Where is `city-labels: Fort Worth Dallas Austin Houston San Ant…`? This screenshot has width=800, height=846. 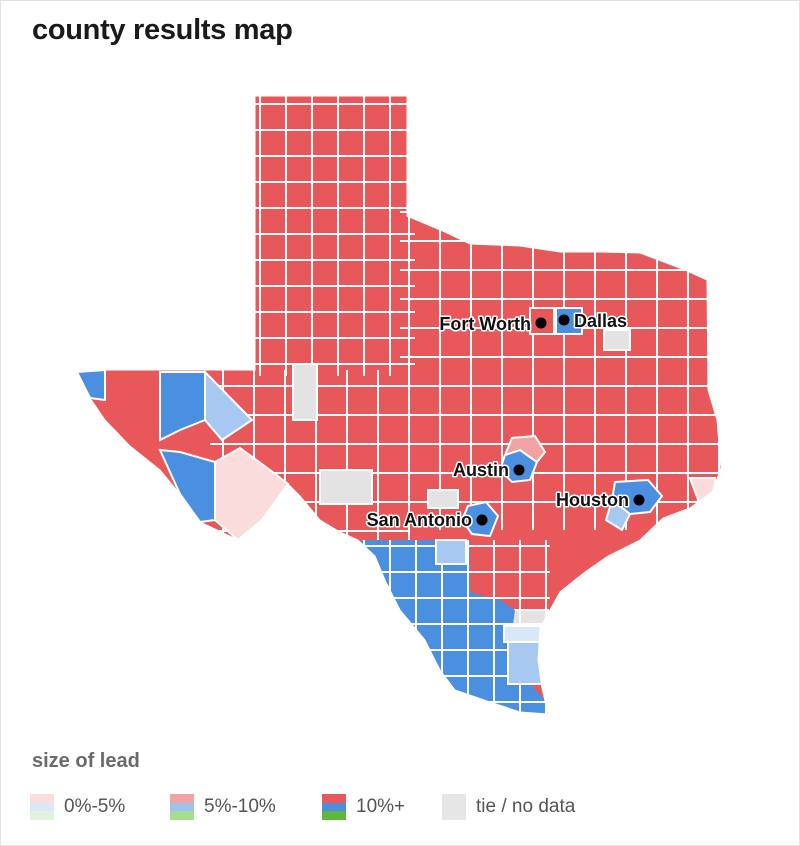
city-labels: Fort Worth Dallas Austin Houston San Ant… is located at coordinates (497, 421).